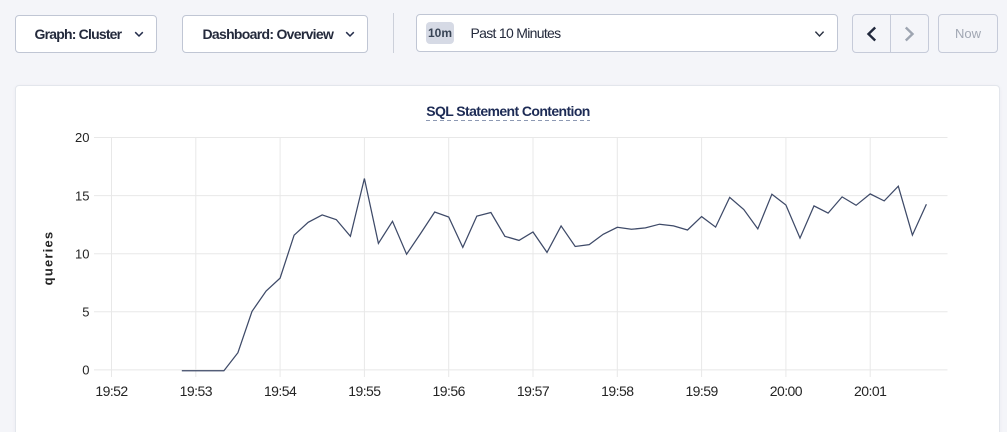  I want to click on svg-text: 19:57, so click(533, 391).